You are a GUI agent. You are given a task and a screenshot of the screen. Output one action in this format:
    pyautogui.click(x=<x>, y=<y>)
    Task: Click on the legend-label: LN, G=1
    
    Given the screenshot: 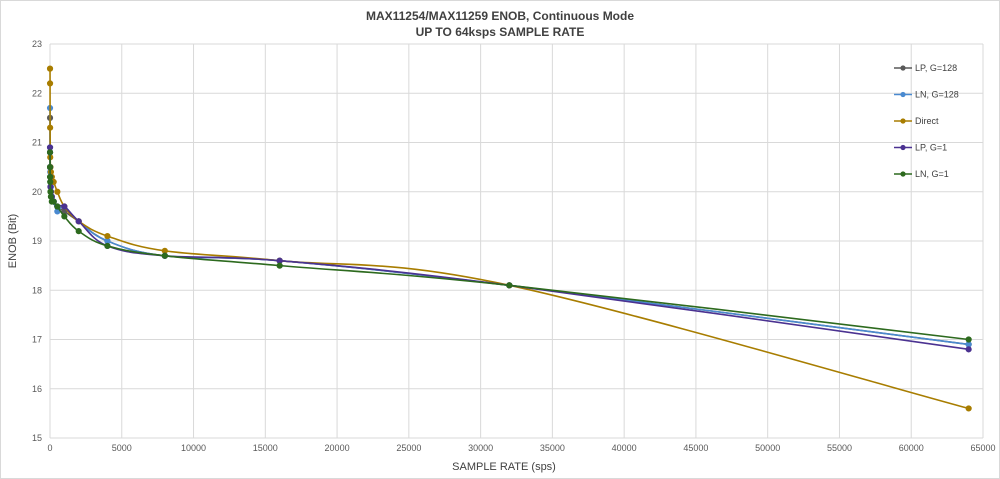 What is the action you would take?
    pyautogui.click(x=932, y=174)
    